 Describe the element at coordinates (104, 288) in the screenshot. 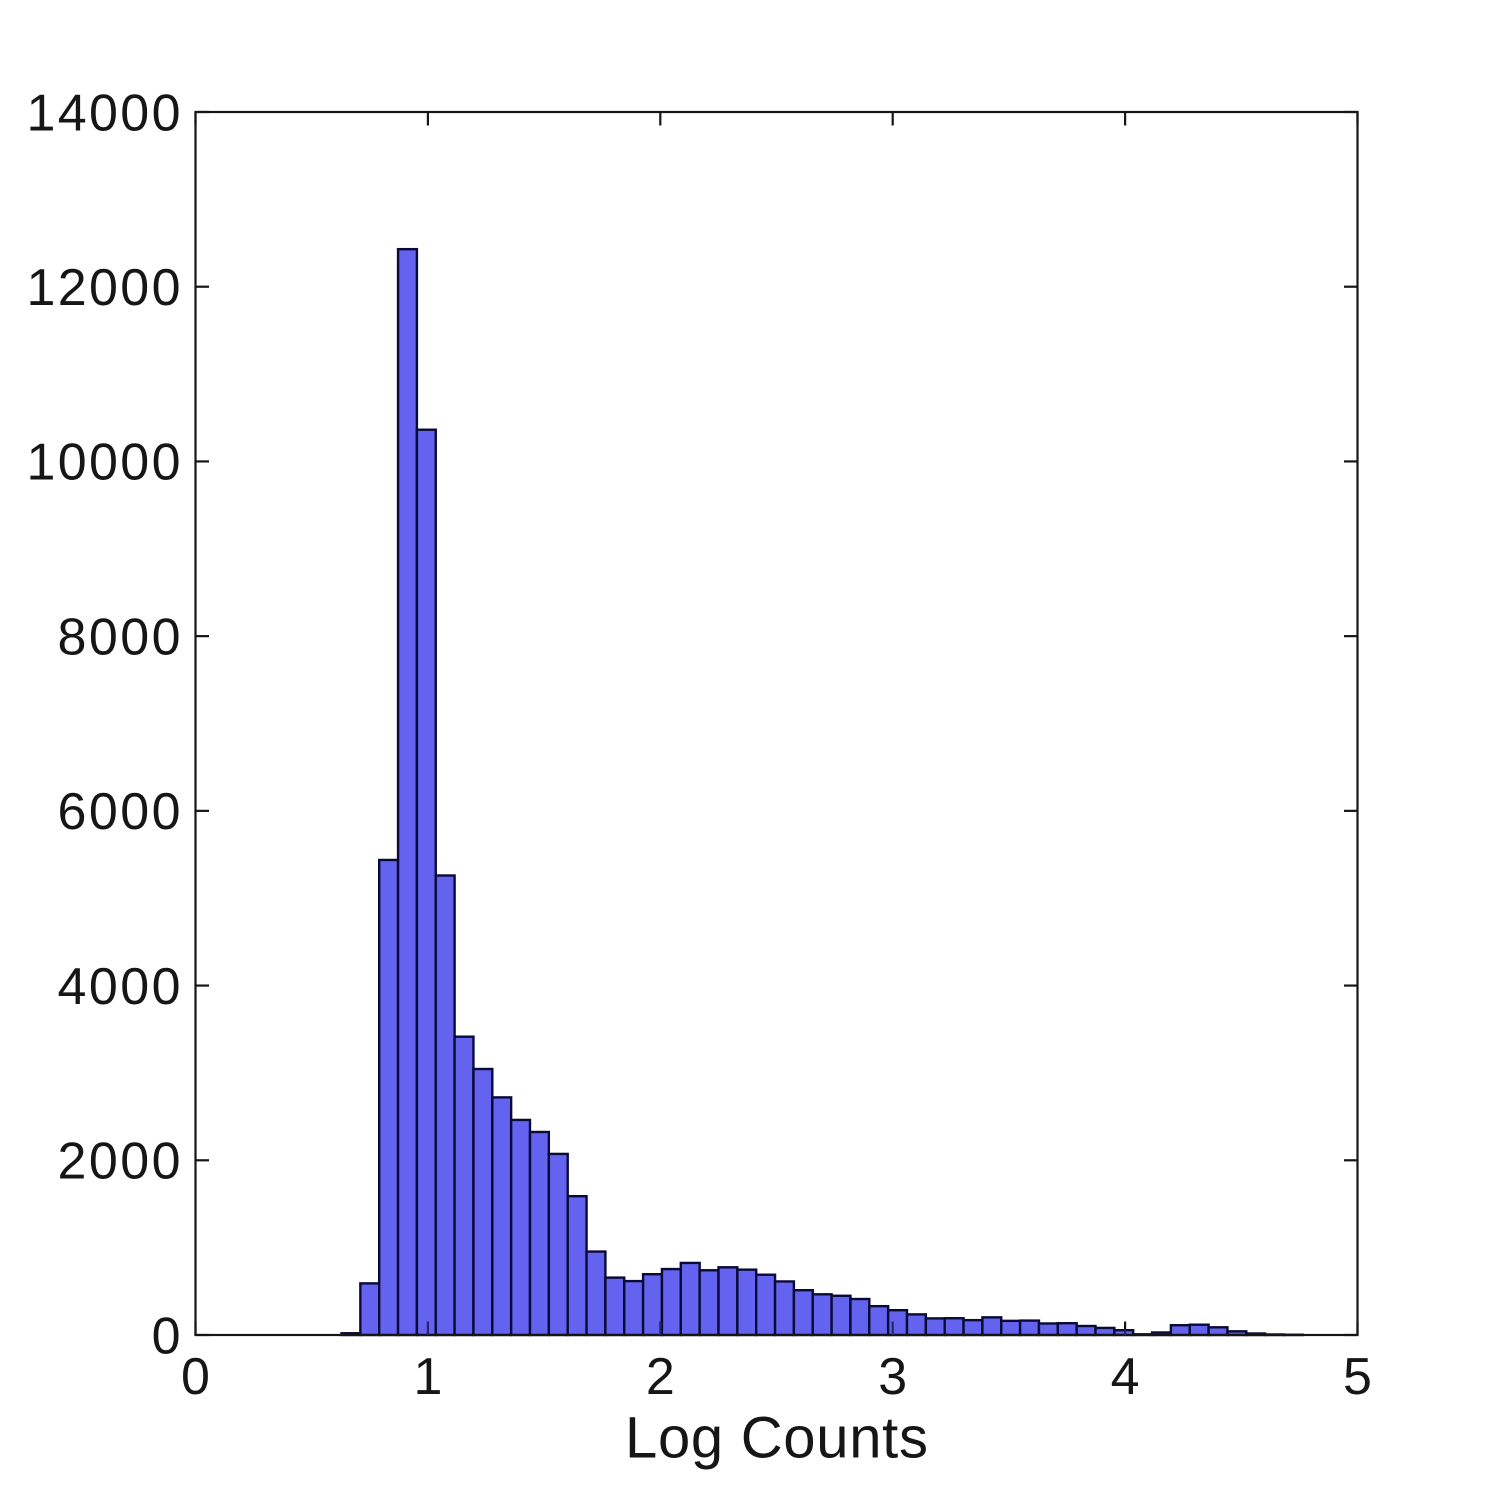

I see `svg-text: 12000` at that location.